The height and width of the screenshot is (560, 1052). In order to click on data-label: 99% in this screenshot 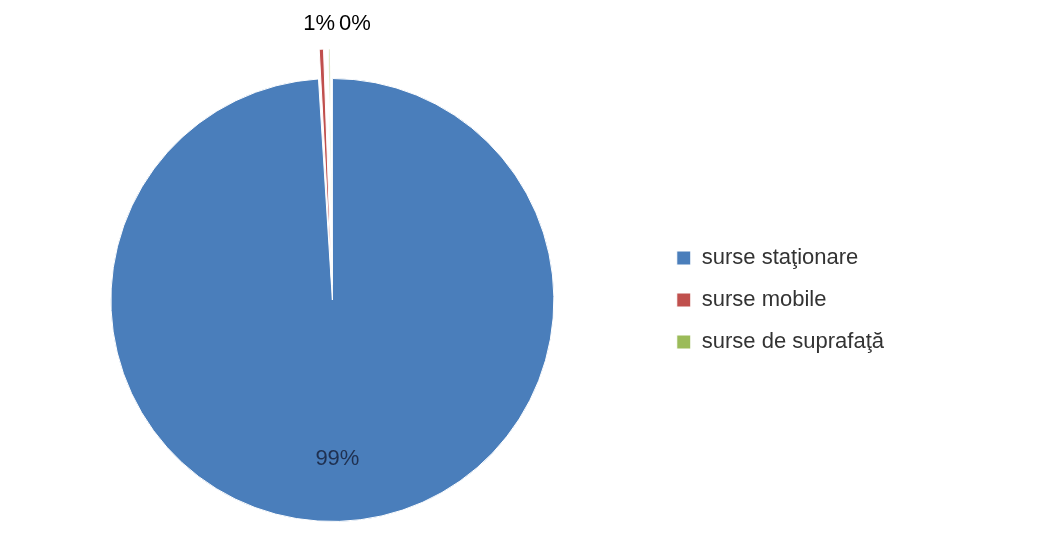, I will do `click(337, 458)`.